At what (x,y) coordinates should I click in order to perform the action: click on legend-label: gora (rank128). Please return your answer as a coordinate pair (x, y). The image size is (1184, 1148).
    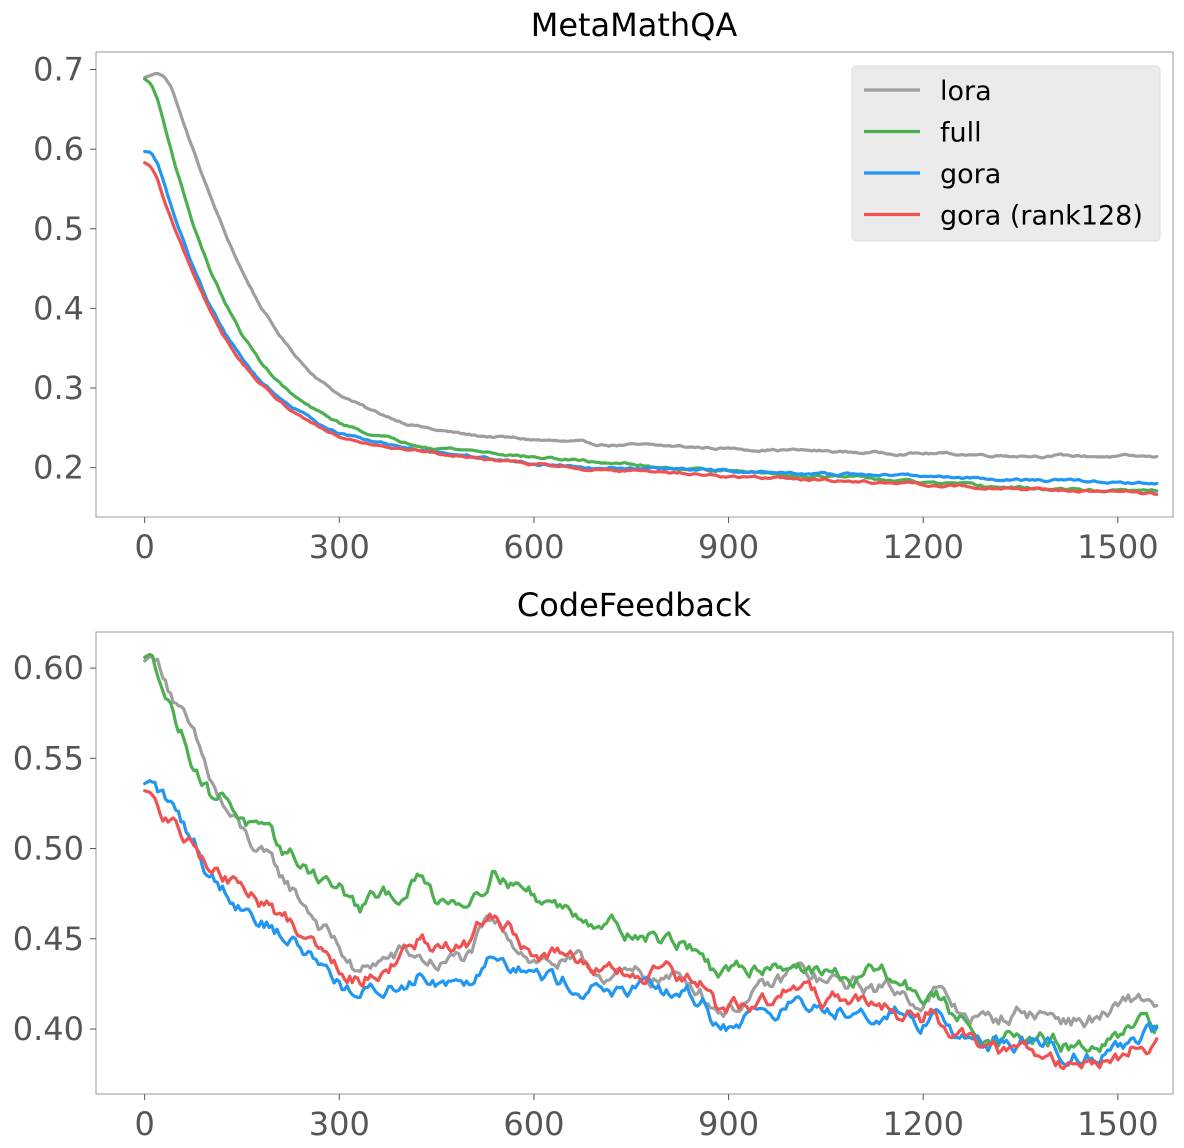
    Looking at the image, I should click on (1041, 216).